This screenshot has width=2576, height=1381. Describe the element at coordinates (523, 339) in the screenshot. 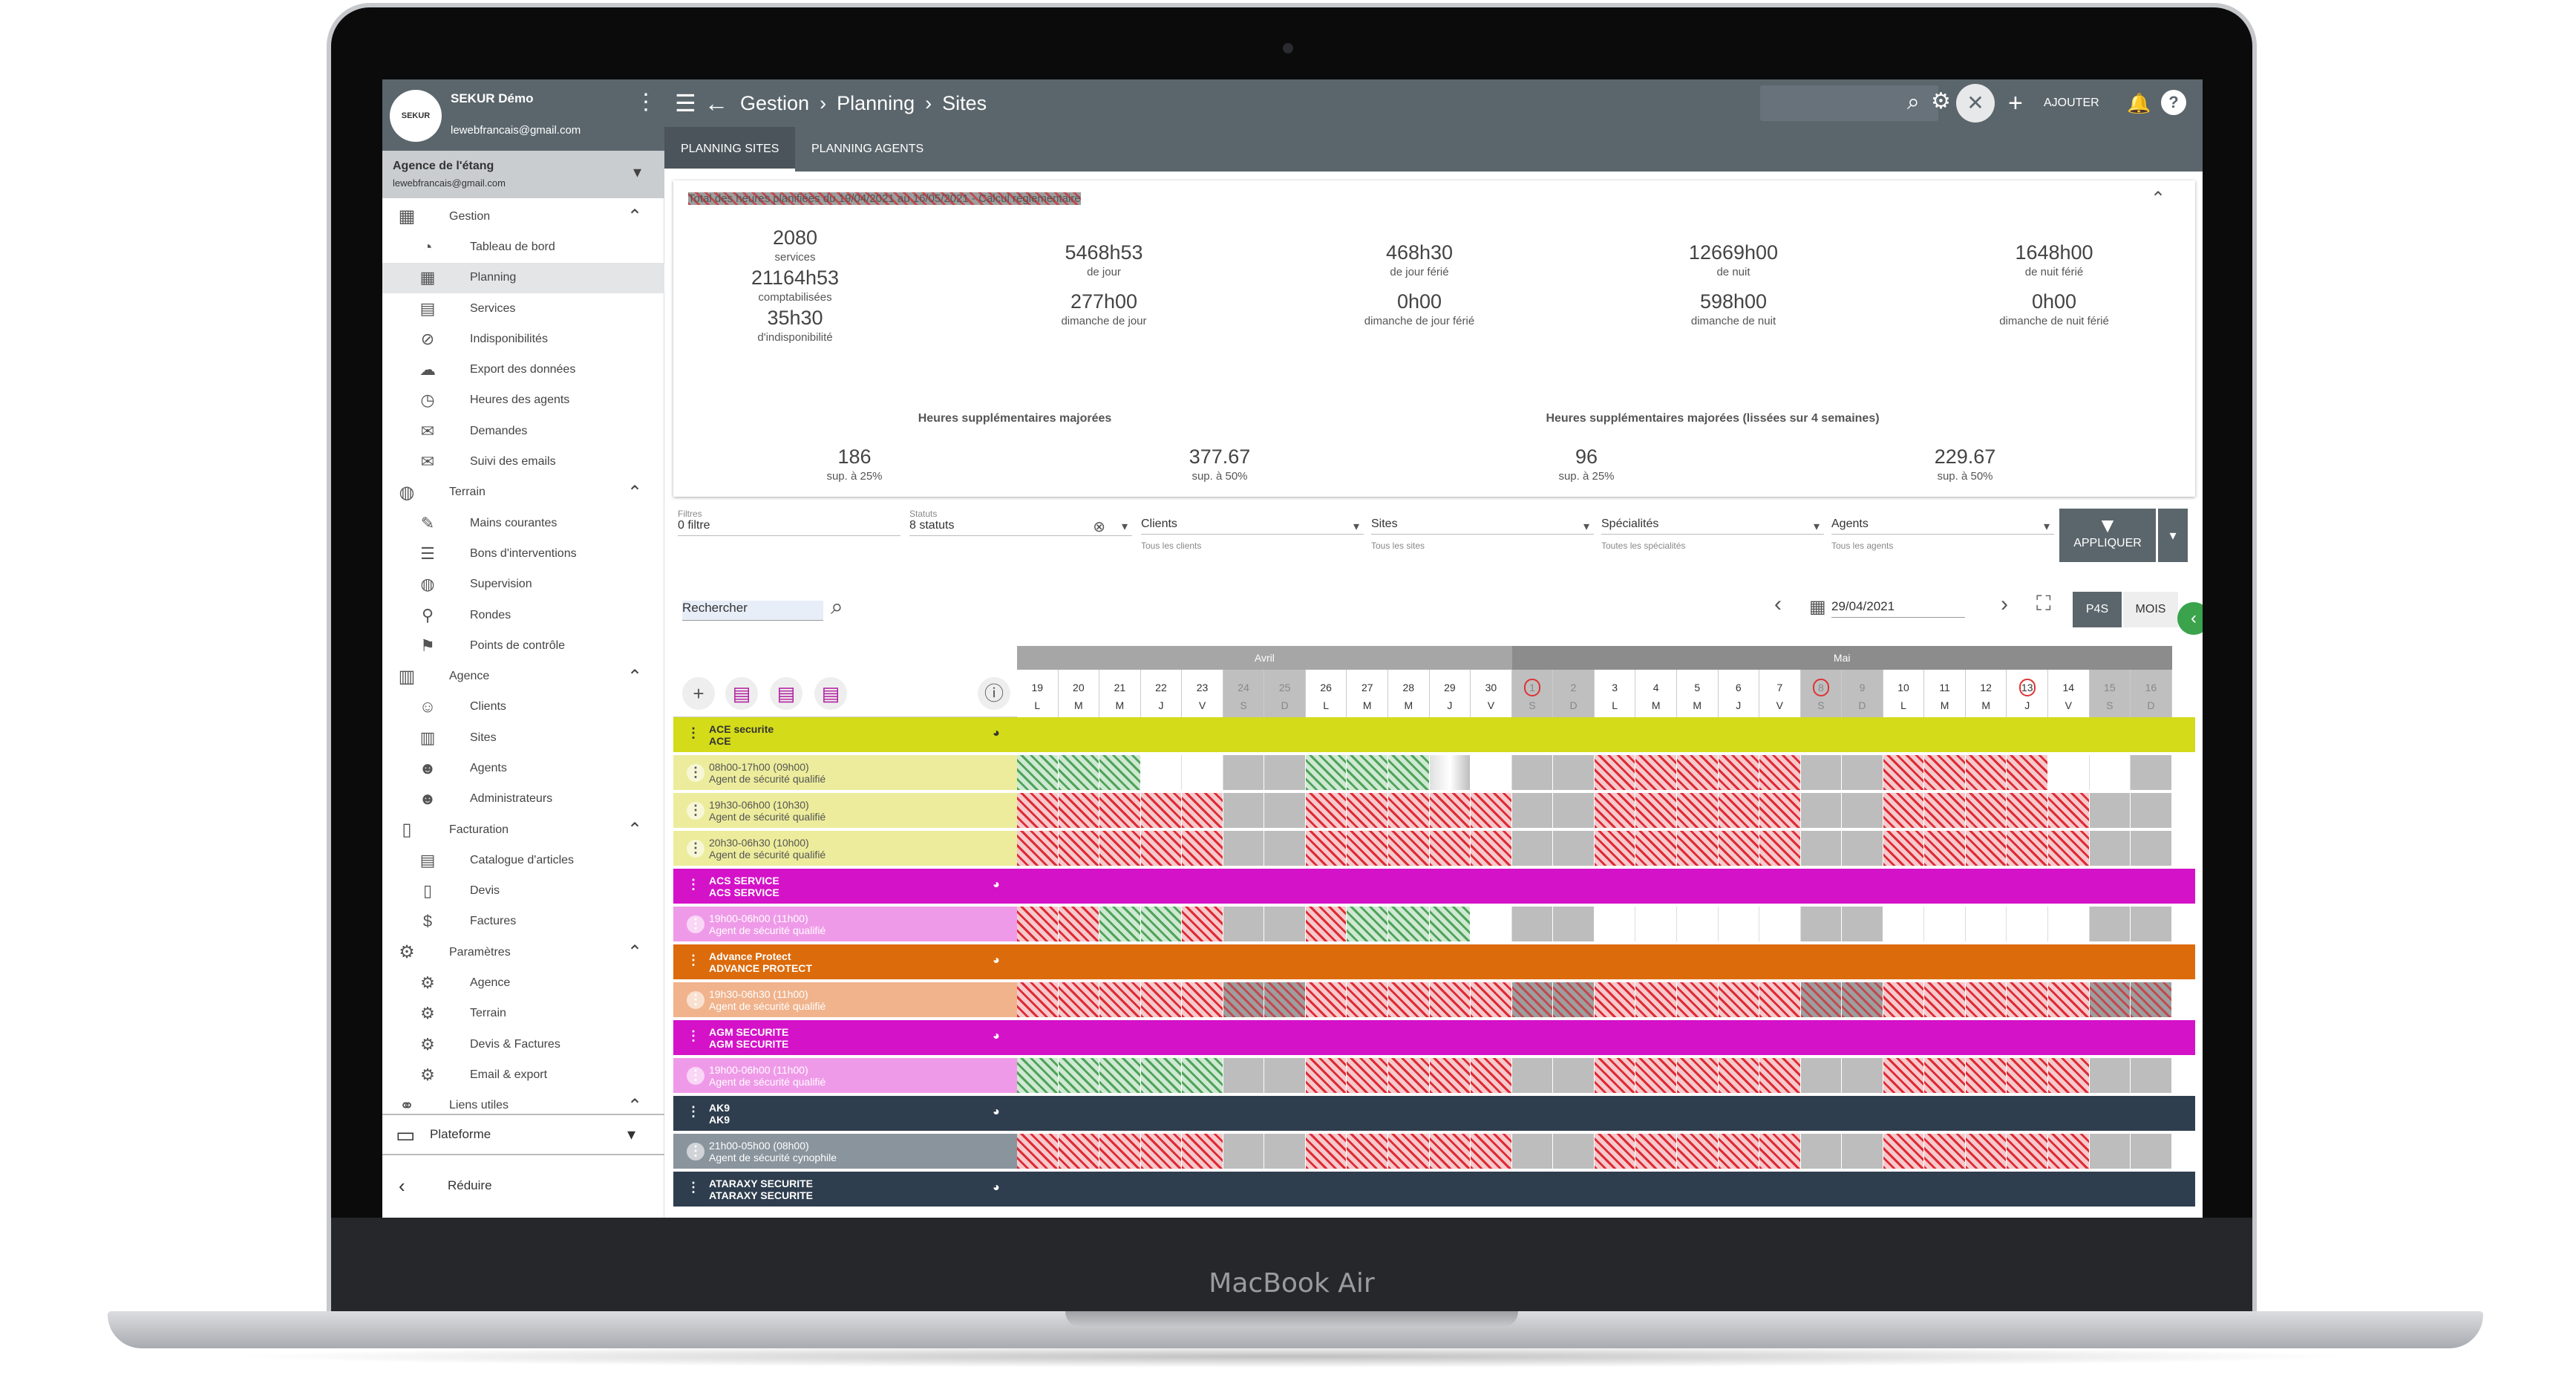

I see `sidebar-item-indisponibilit-s: ⊘ Indisponibilités` at that location.